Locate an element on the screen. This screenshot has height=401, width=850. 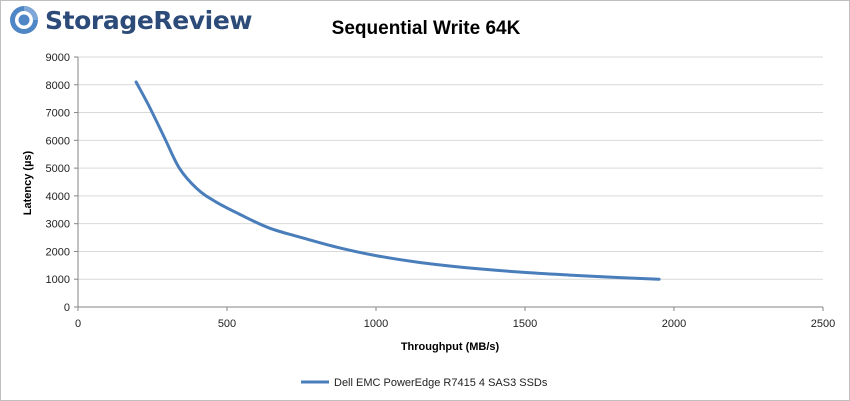
x-tick-label: 500 is located at coordinates (227, 324).